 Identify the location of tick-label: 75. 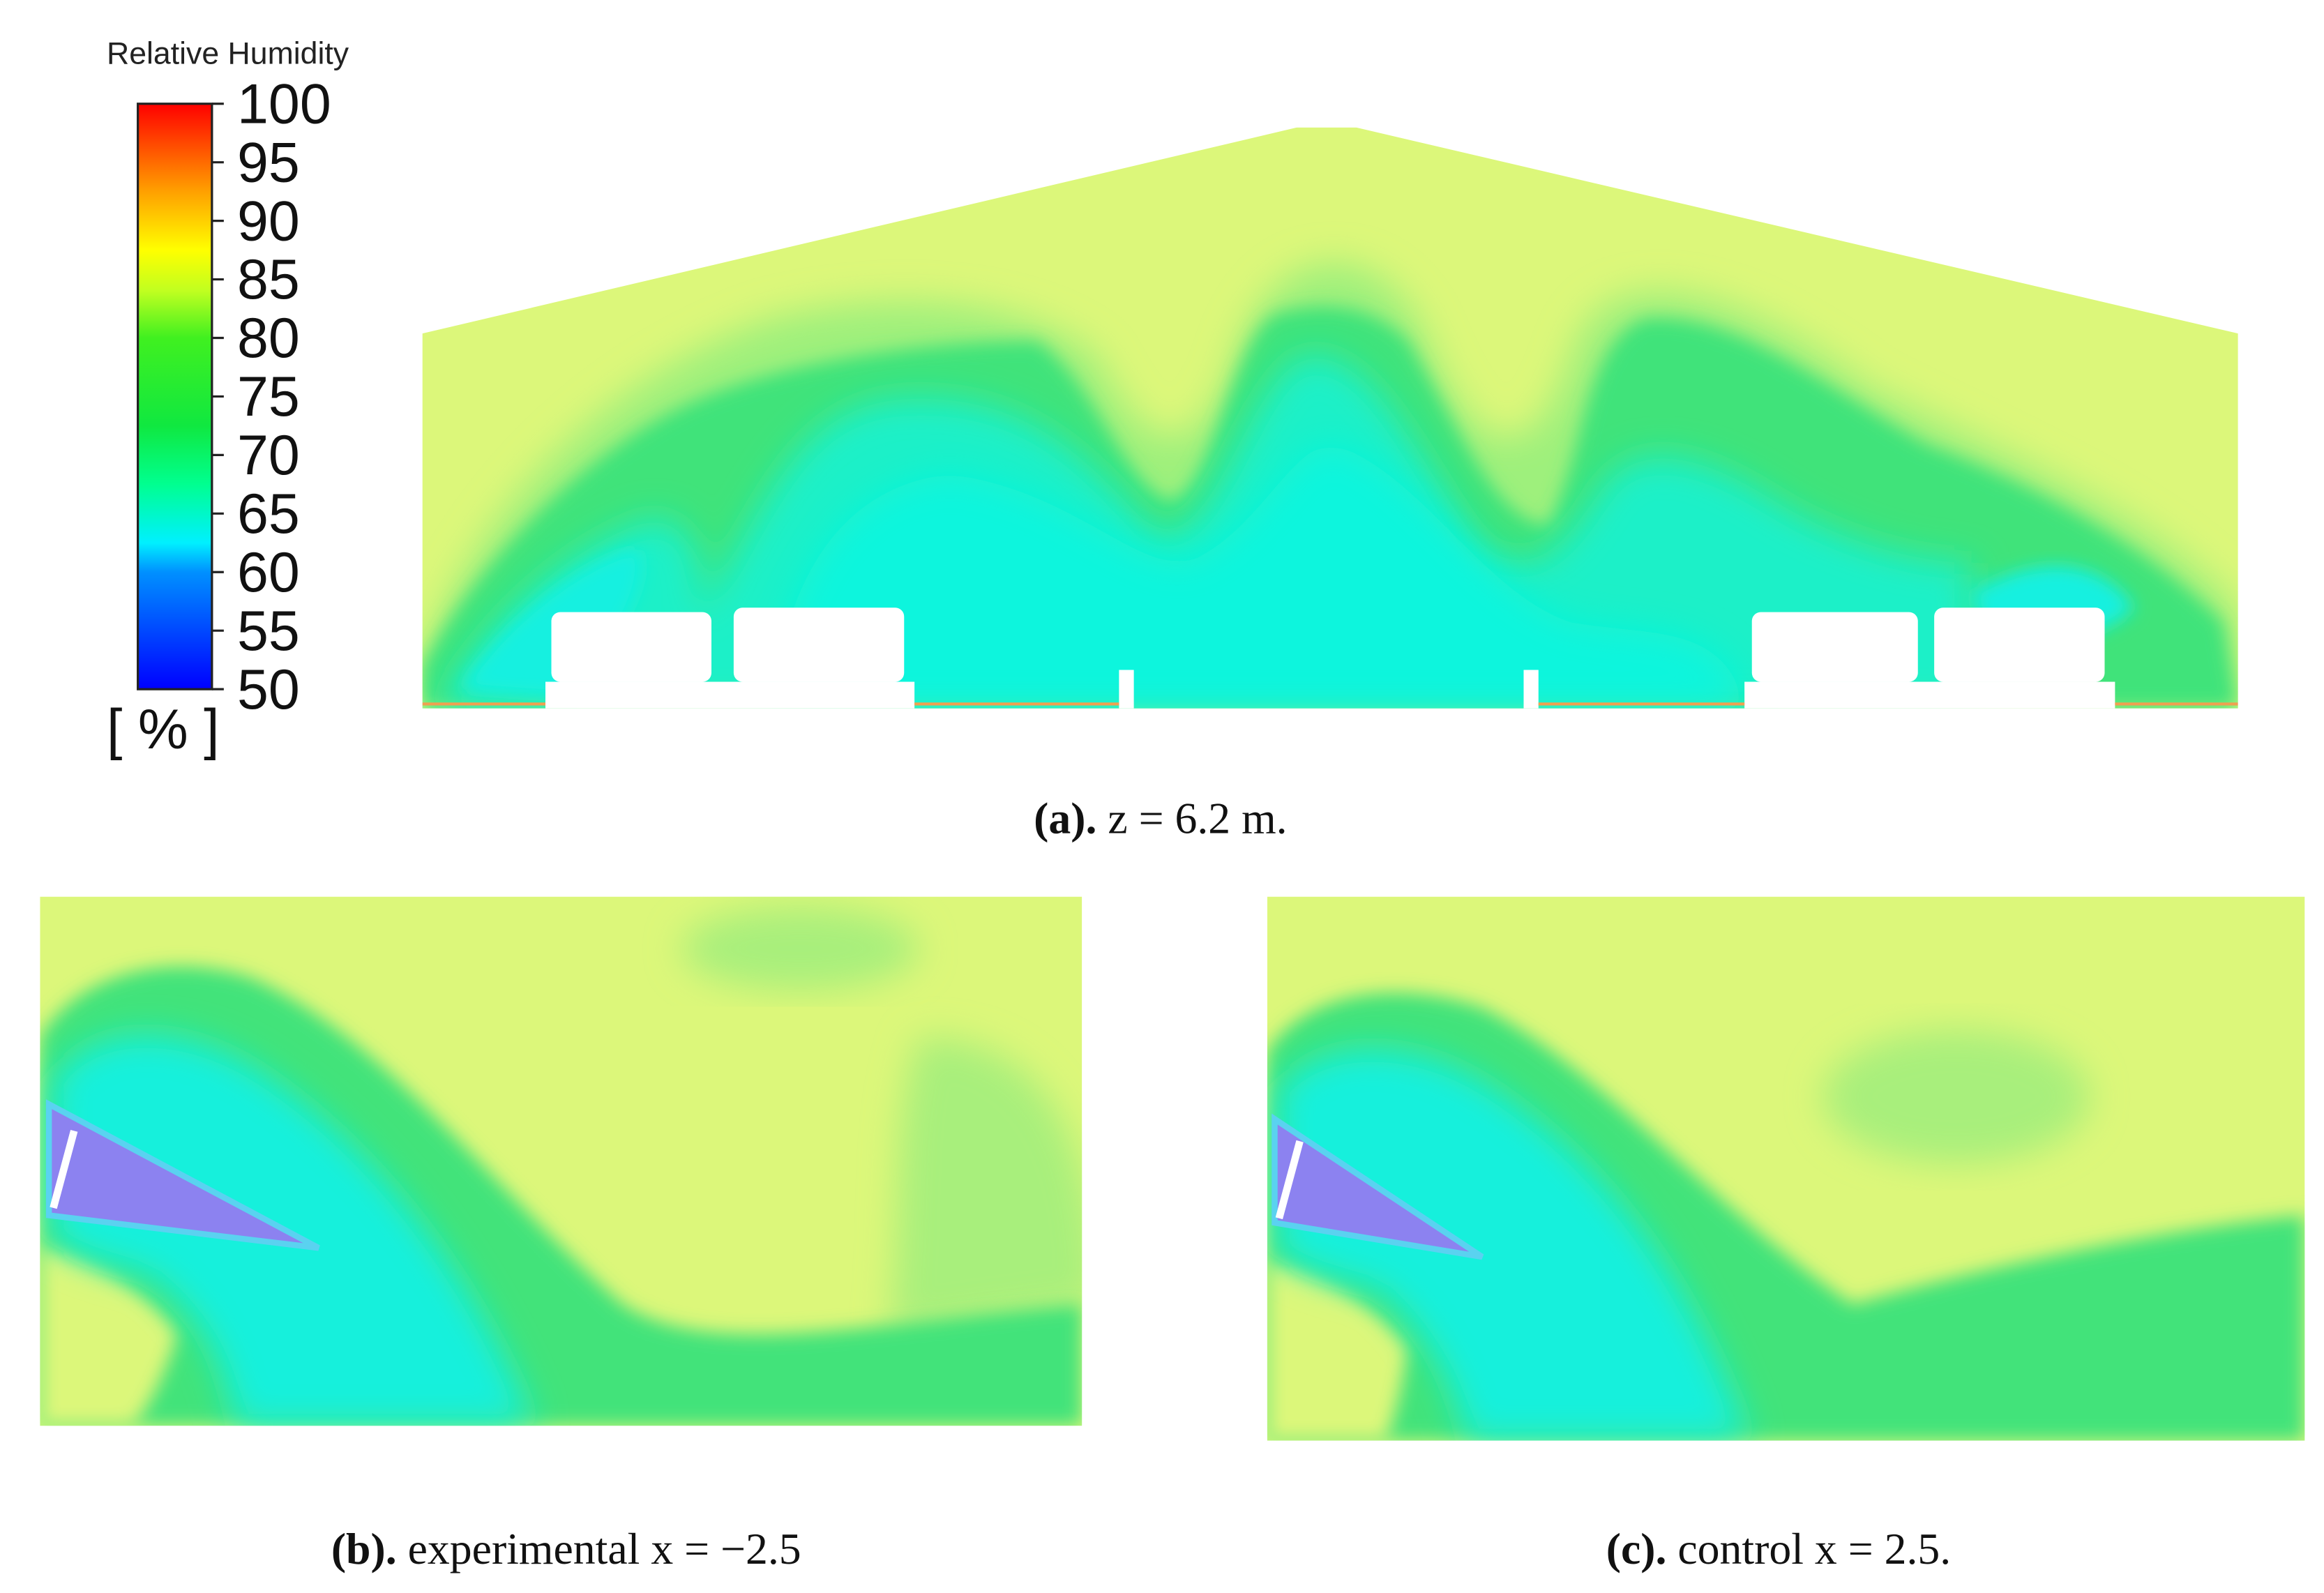
(268, 396).